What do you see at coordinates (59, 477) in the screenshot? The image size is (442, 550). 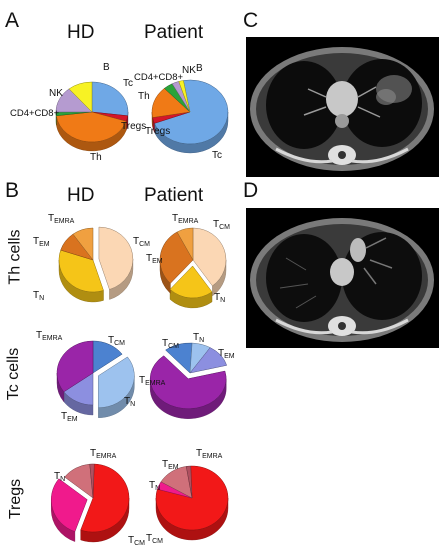 I see `label-b-tr-hd-tn: TN` at bounding box center [59, 477].